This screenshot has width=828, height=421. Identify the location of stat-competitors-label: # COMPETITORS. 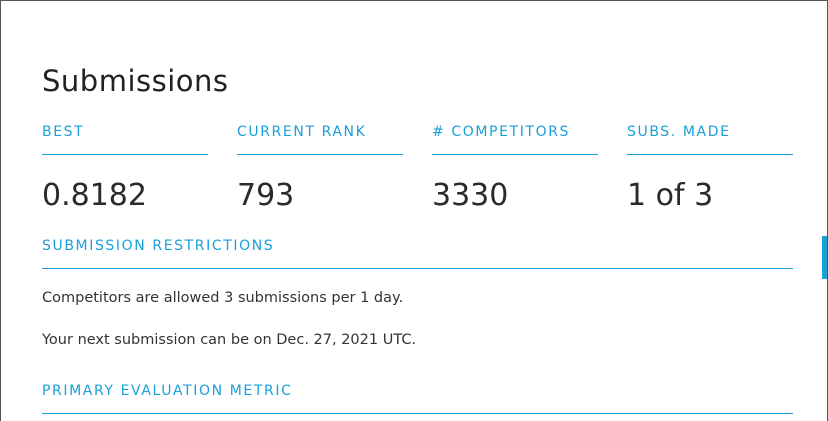
(515, 139).